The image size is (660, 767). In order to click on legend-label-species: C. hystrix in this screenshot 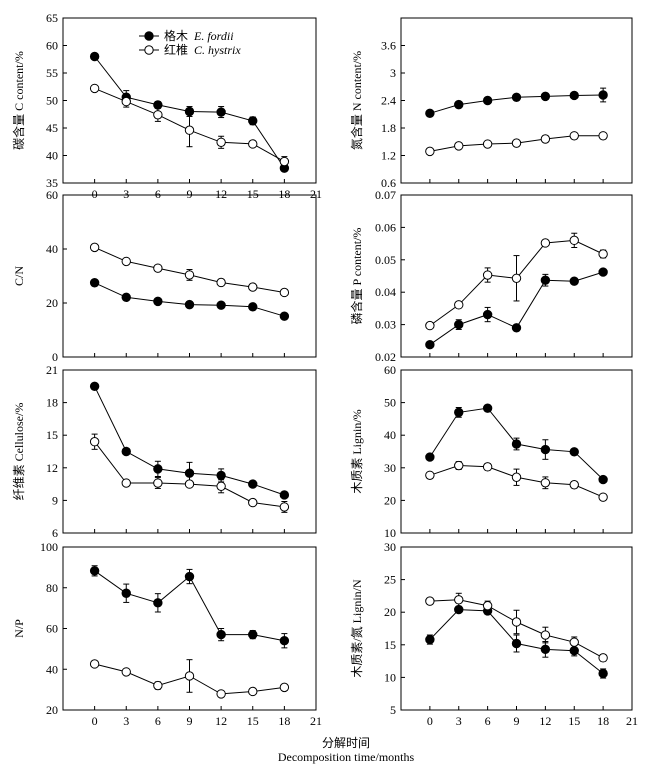, I will do `click(217, 50)`.